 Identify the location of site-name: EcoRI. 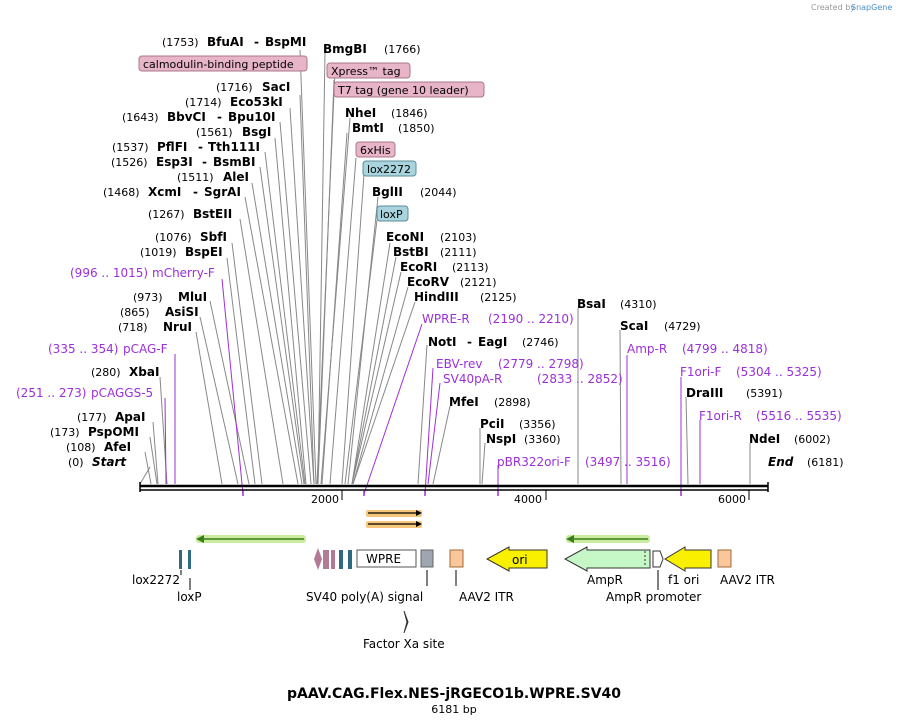
(418, 267).